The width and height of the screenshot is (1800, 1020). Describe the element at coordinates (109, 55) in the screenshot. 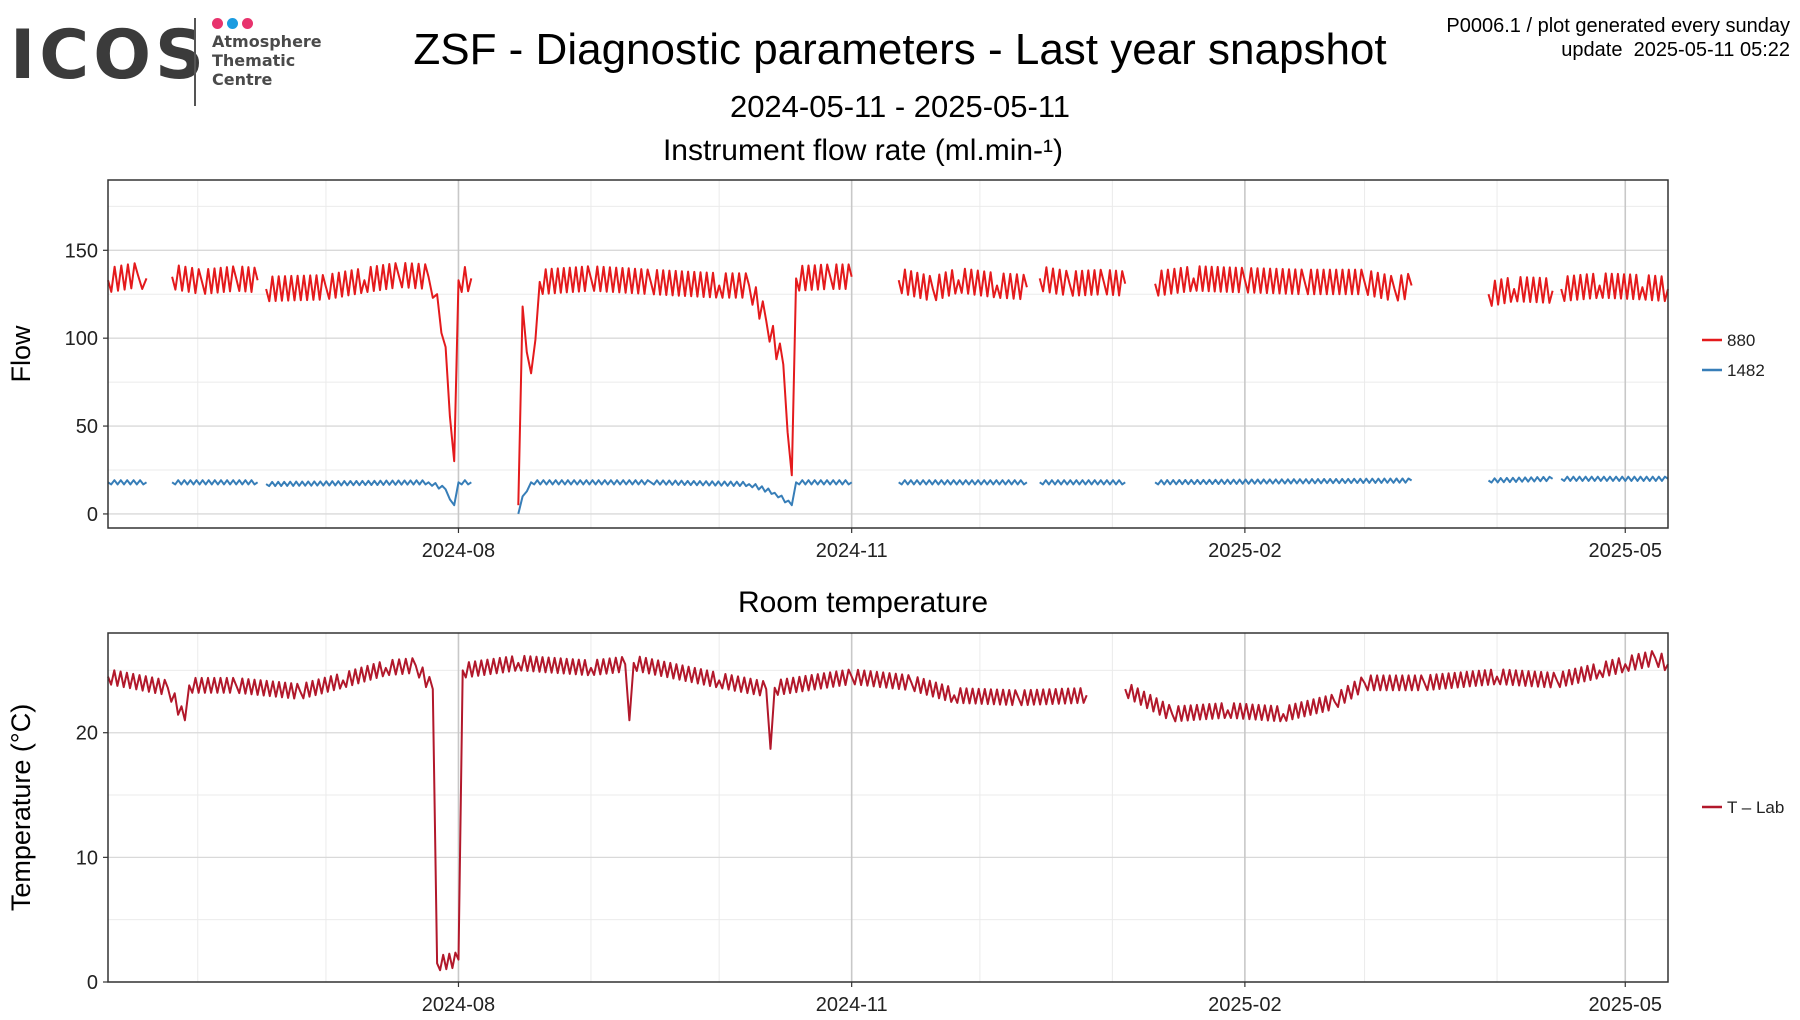

I see `logo-wordmark: ICOS` at that location.